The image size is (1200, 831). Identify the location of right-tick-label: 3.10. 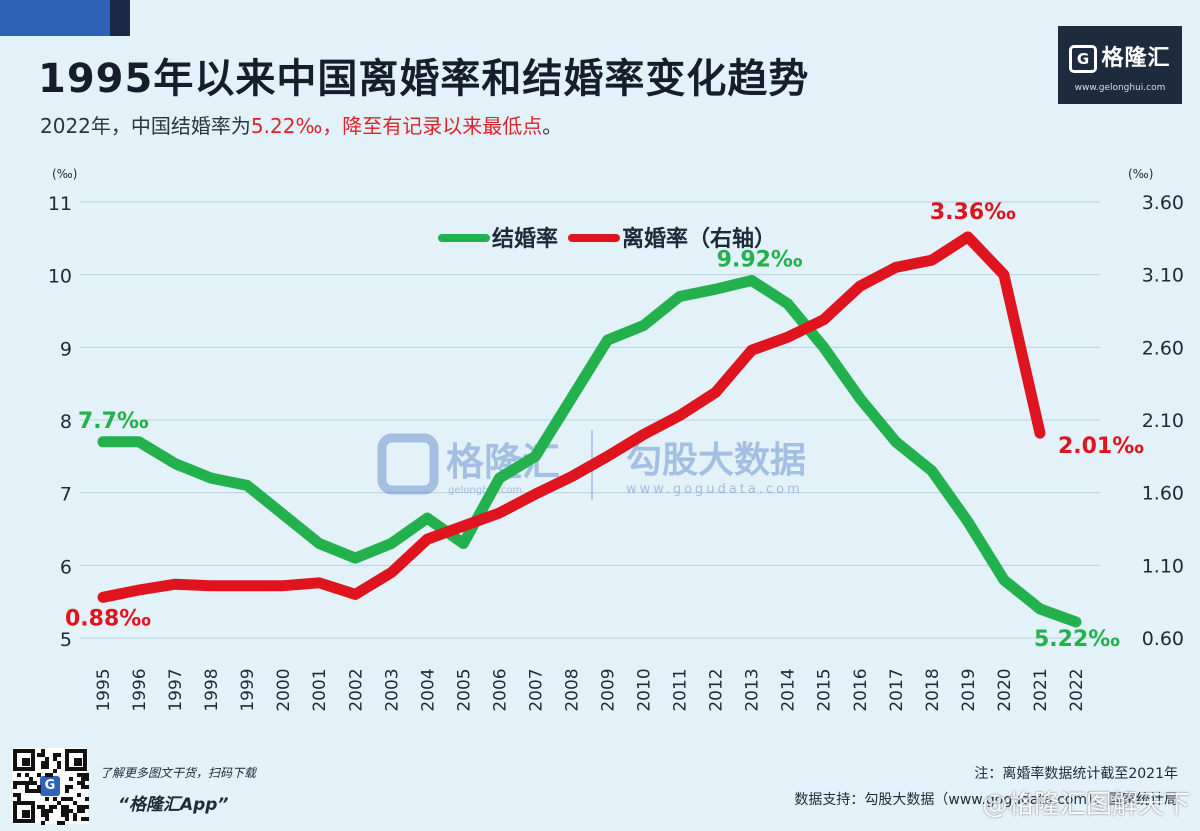
(1163, 276).